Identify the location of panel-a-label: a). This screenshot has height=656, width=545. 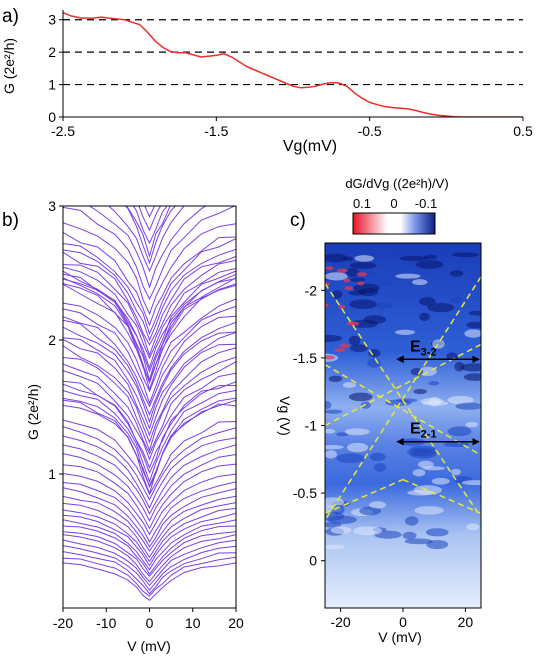
(10, 16).